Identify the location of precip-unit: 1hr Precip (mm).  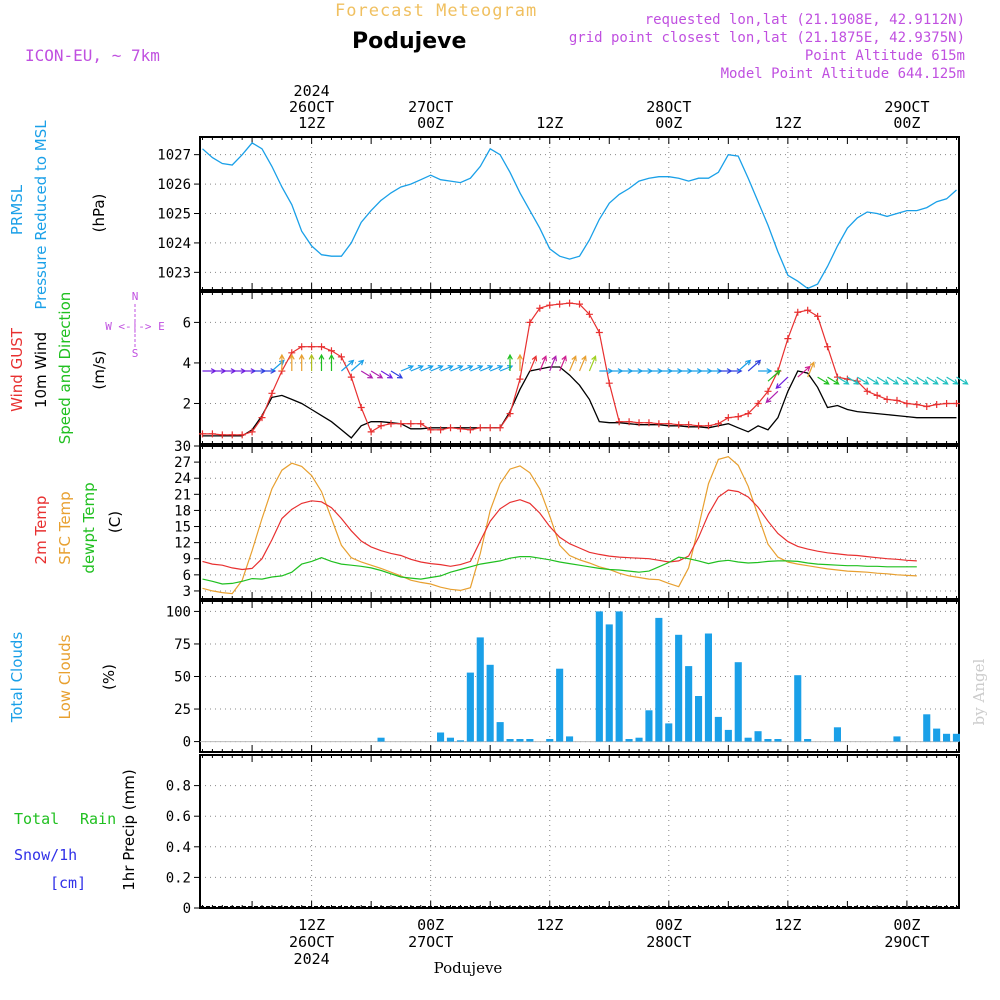
(129, 829).